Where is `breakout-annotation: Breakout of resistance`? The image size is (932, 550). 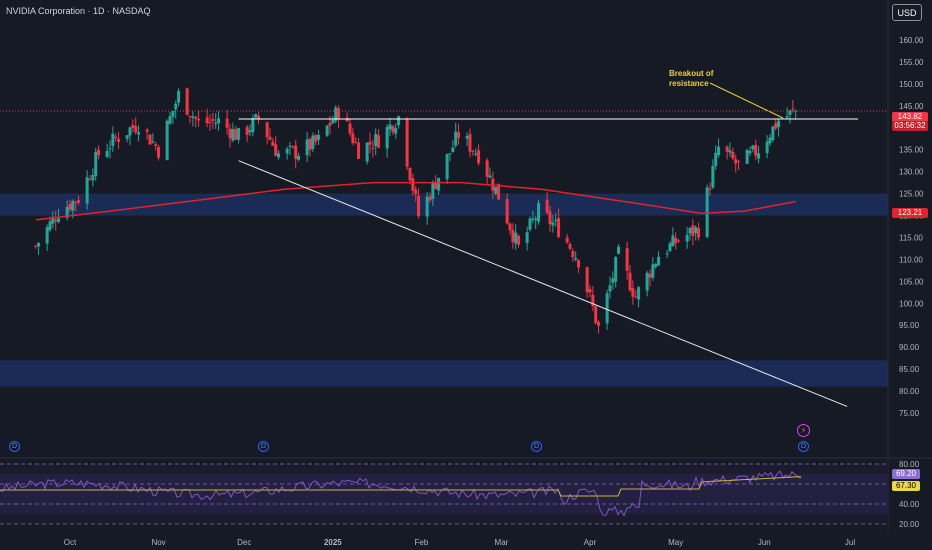 breakout-annotation: Breakout of resistance is located at coordinates (699, 79).